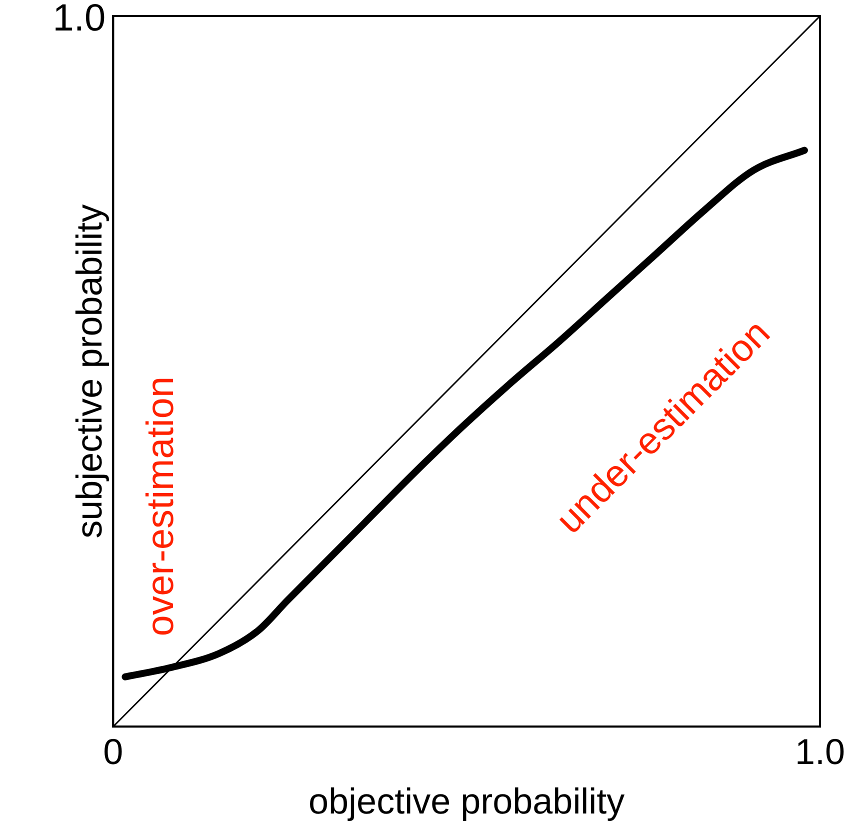  I want to click on annotation: over-estimation, so click(161, 506).